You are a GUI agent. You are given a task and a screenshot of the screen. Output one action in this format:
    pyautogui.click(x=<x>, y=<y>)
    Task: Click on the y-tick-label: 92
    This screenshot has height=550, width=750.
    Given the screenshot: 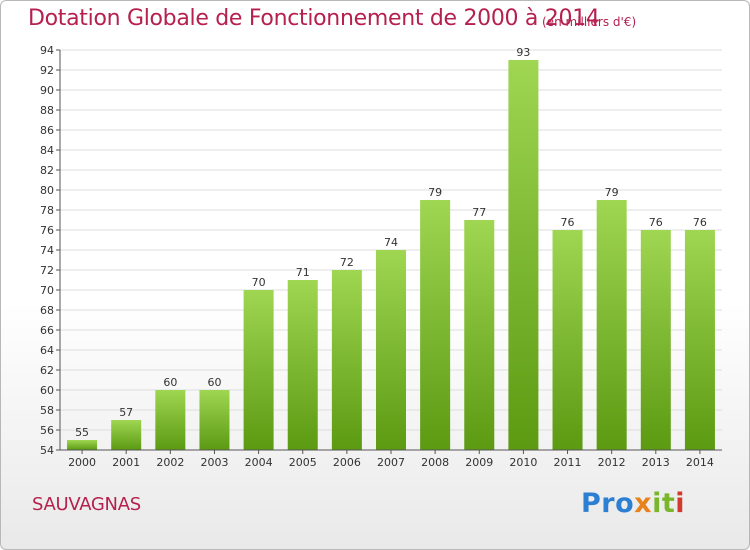 What is the action you would take?
    pyautogui.click(x=47, y=70)
    